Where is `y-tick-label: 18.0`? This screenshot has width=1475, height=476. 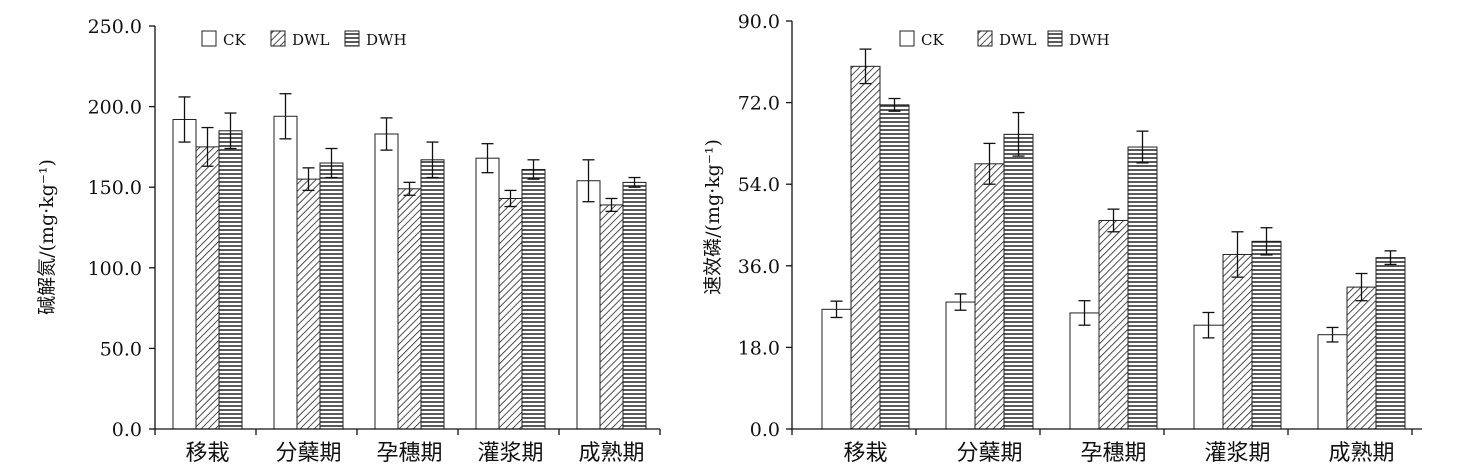
y-tick-label: 18.0 is located at coordinates (759, 348).